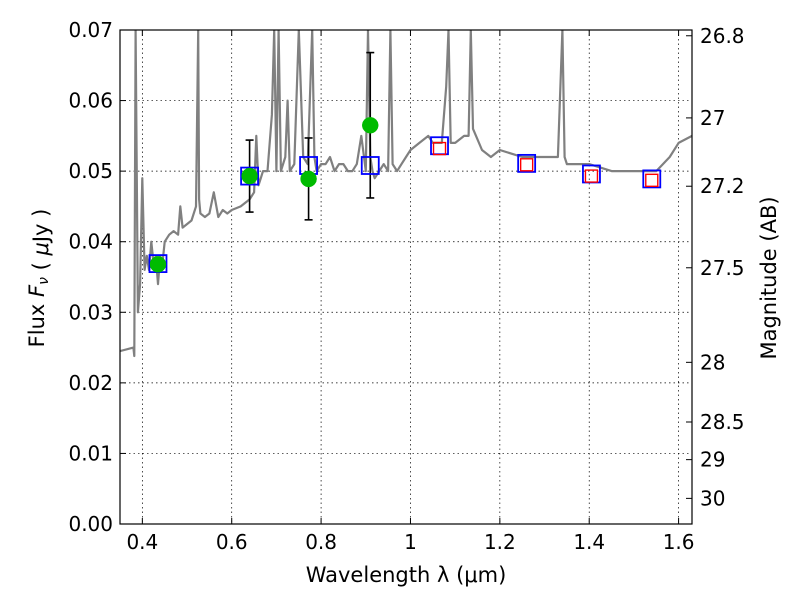  I want to click on y-tick-label: 0.06, so click(90, 101).